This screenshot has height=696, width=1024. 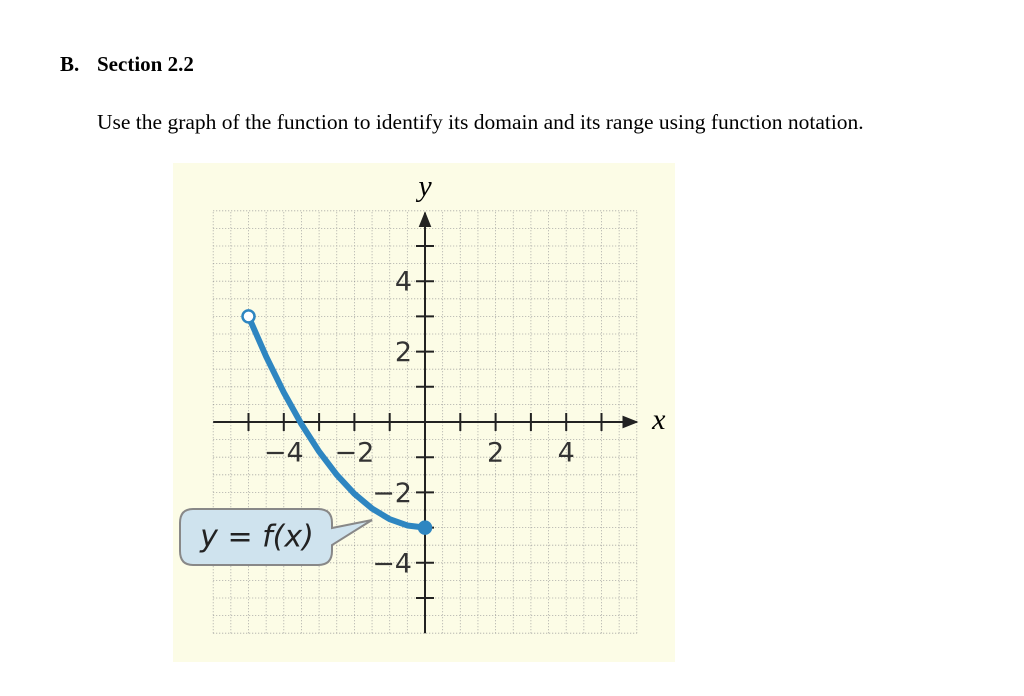 I want to click on callout-box, so click(x=276, y=537).